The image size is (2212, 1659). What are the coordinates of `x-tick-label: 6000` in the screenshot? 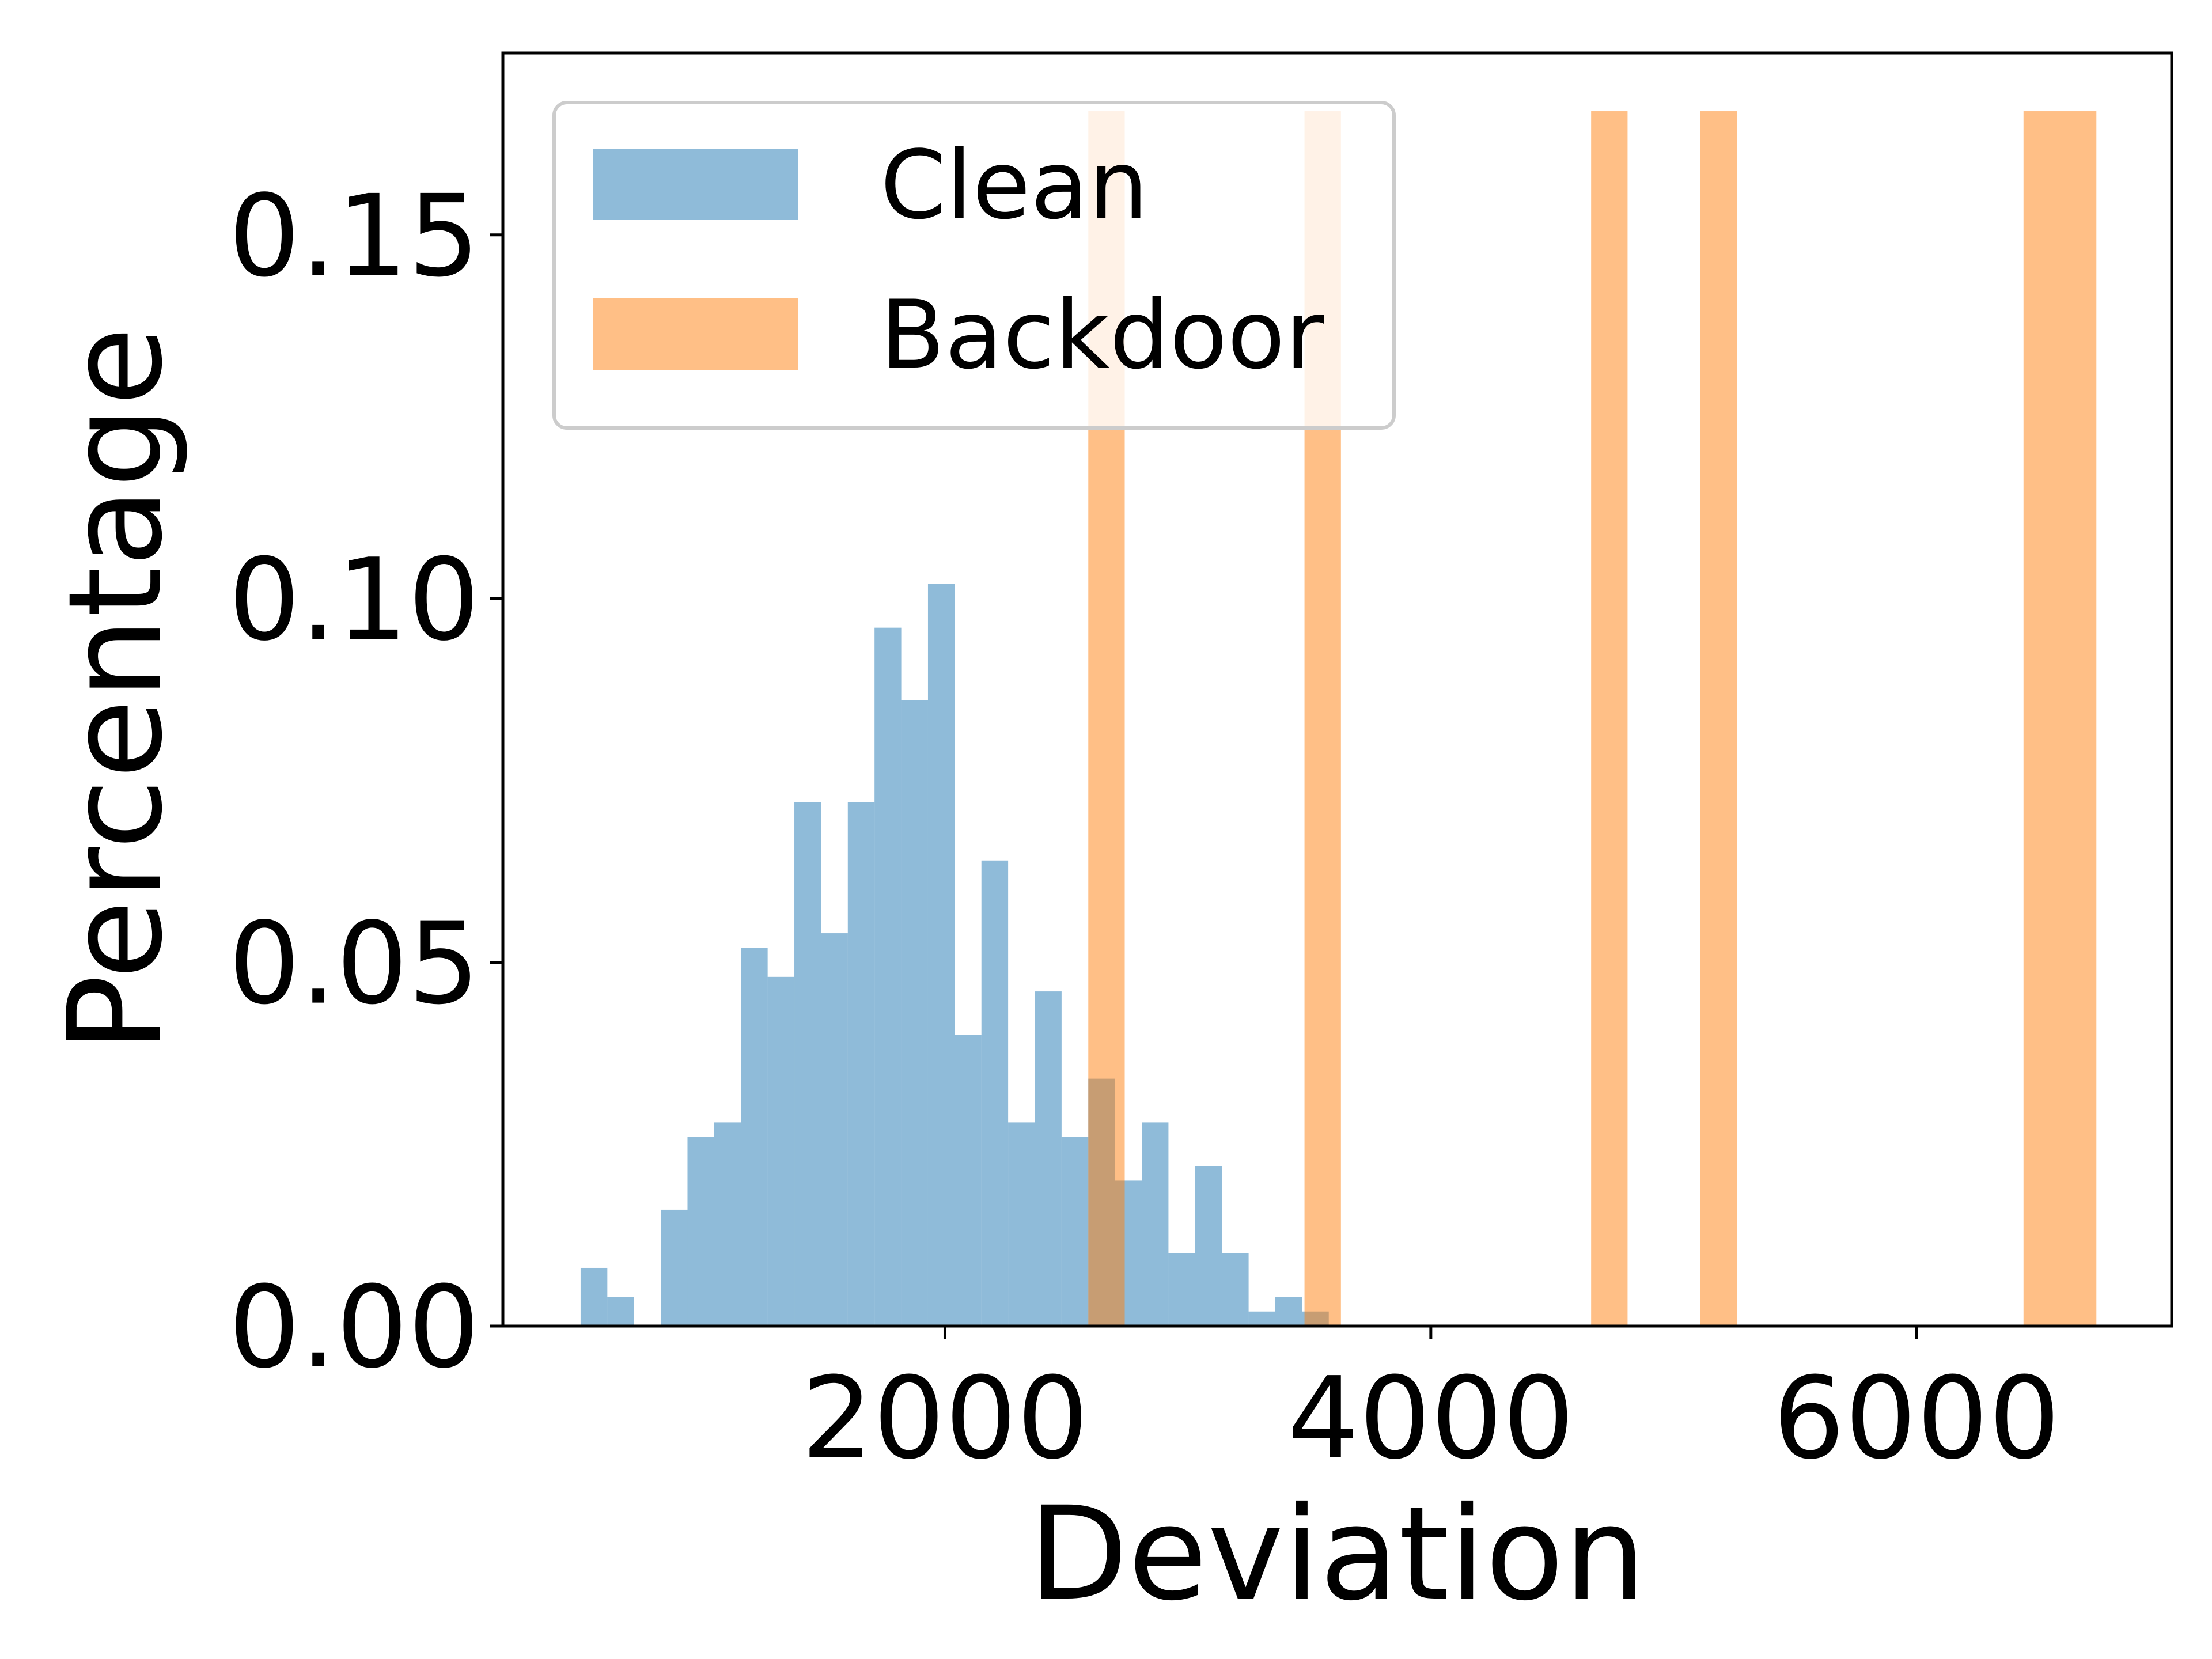 It's located at (1917, 1418).